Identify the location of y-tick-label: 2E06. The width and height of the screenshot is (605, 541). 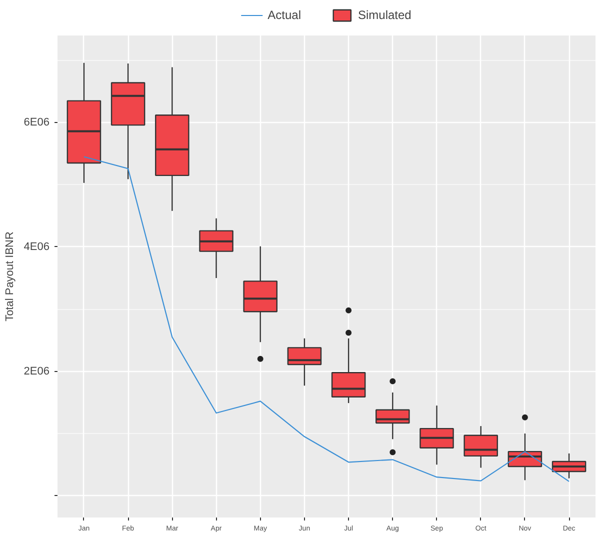
(37, 371).